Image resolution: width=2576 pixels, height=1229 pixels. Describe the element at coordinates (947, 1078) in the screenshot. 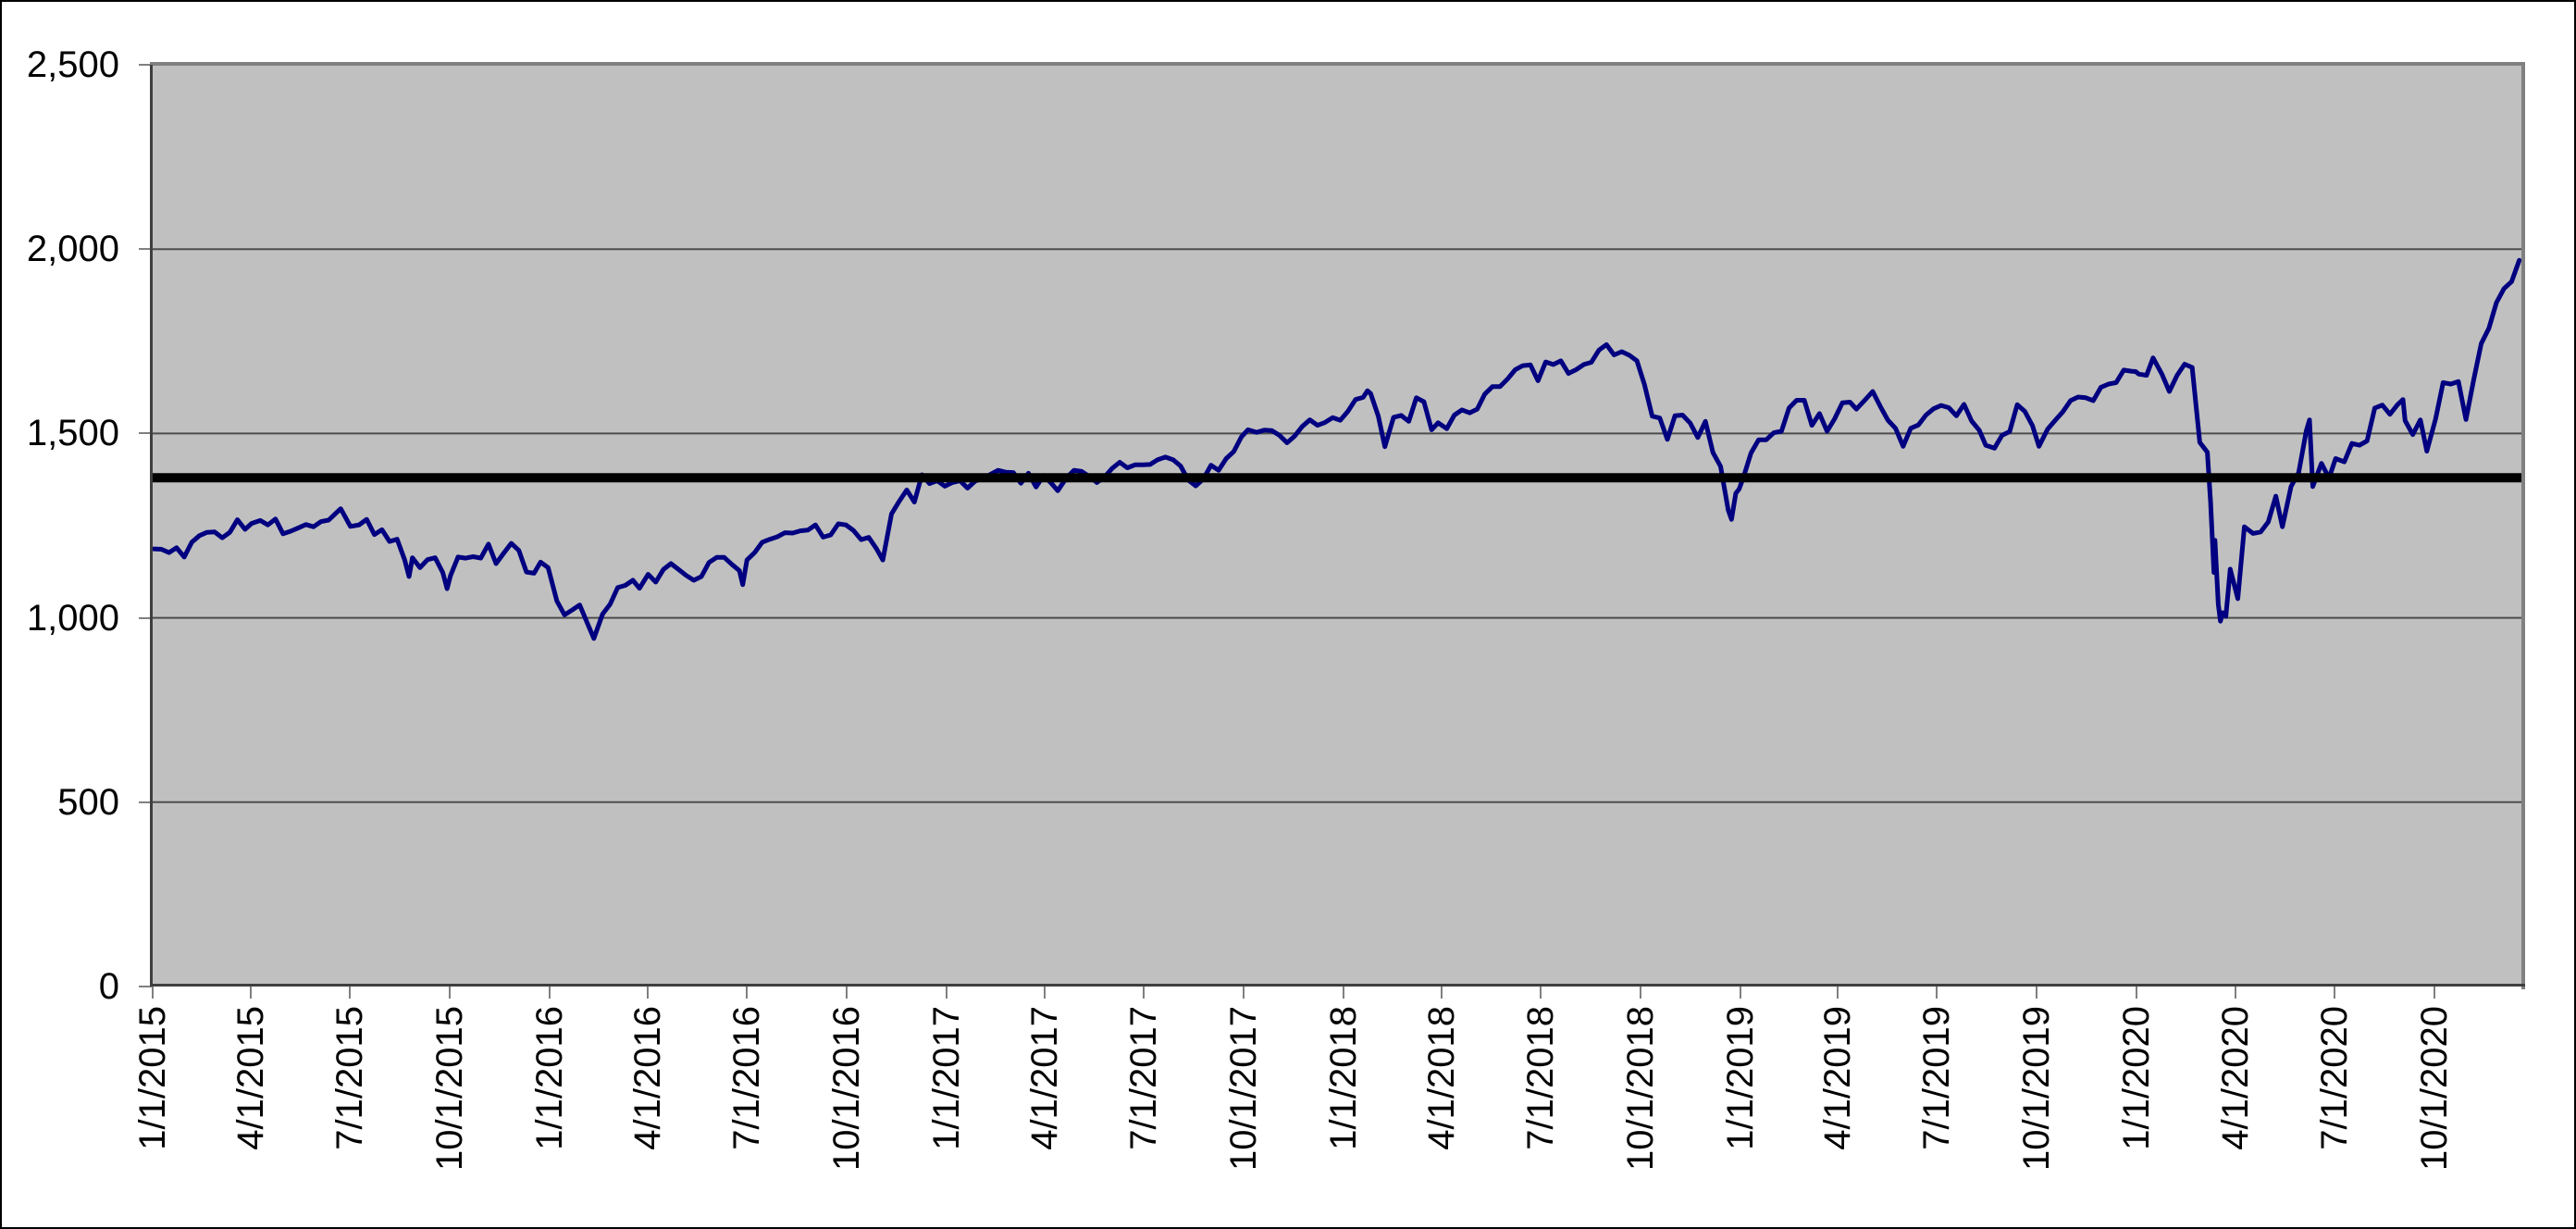

I see `x-tick-label: 1/1/2017` at that location.